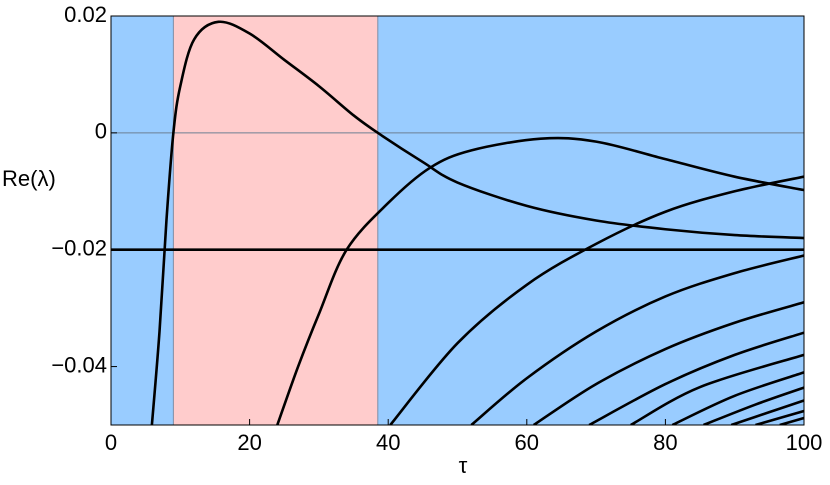 The height and width of the screenshot is (485, 830). What do you see at coordinates (388, 442) in the screenshot?
I see `x-tick-label: 40` at bounding box center [388, 442].